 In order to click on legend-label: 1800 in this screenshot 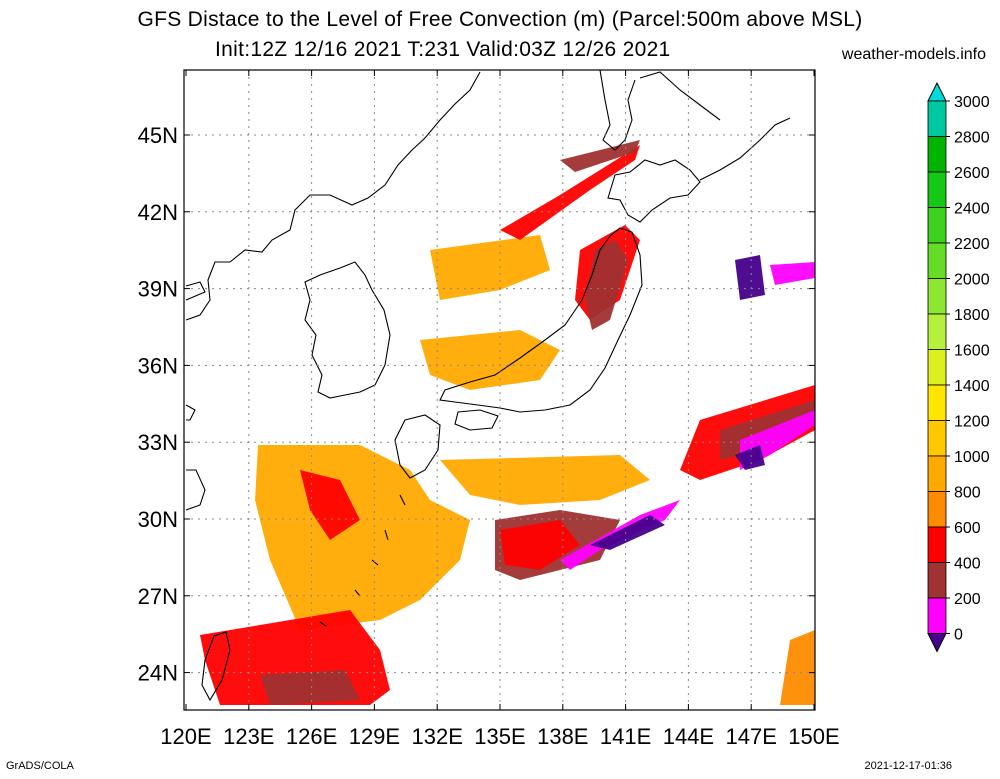, I will do `click(972, 315)`.